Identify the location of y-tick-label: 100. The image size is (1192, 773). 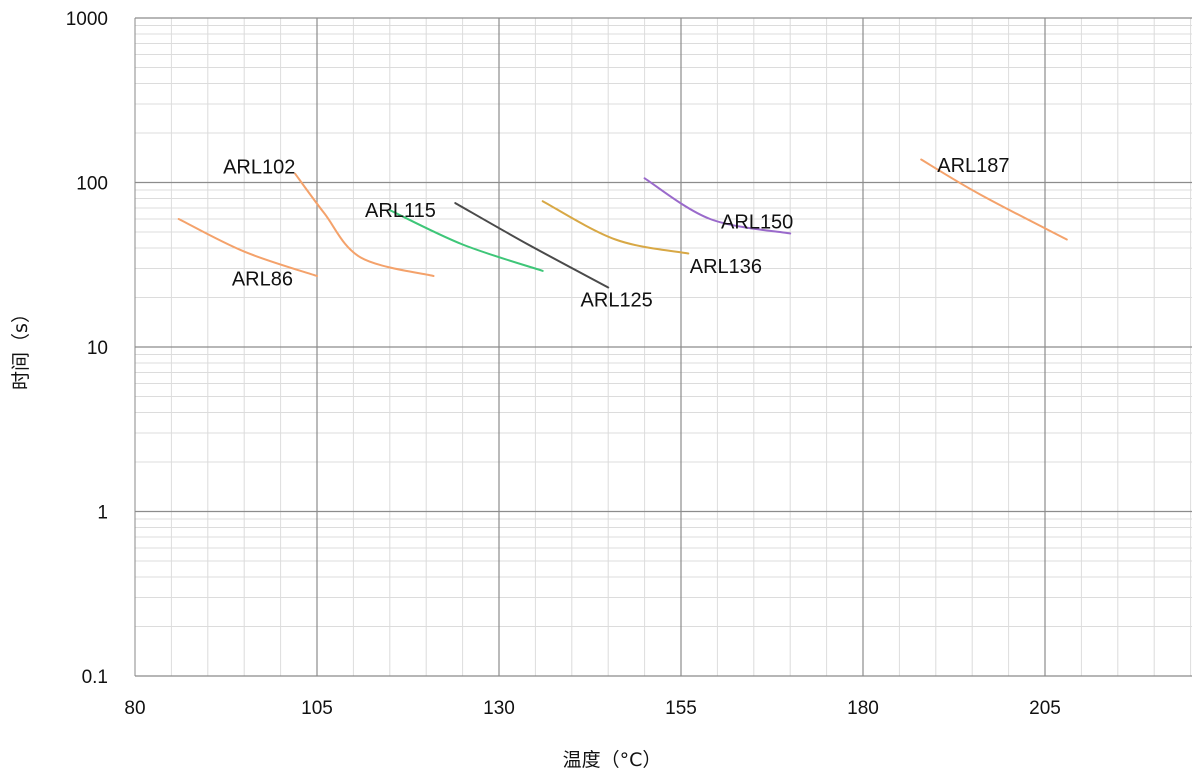
(92, 184).